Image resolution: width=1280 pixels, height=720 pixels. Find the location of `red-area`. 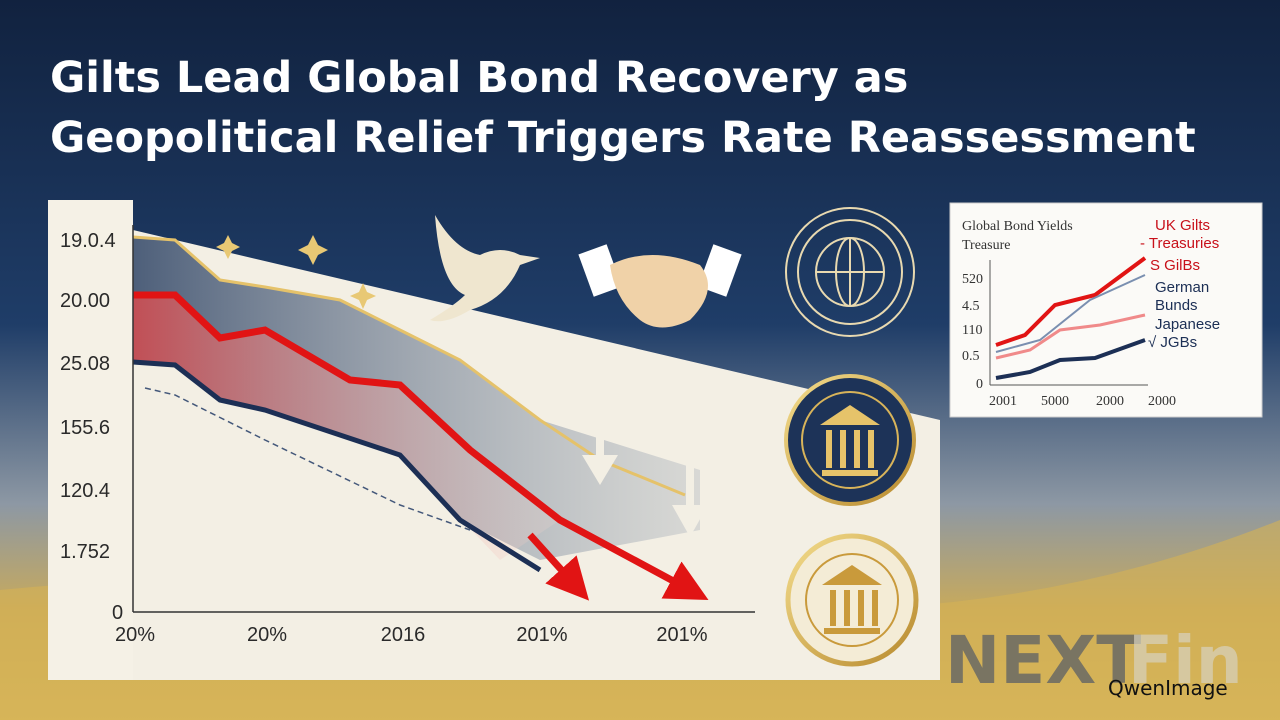

red-area is located at coordinates (346, 427).